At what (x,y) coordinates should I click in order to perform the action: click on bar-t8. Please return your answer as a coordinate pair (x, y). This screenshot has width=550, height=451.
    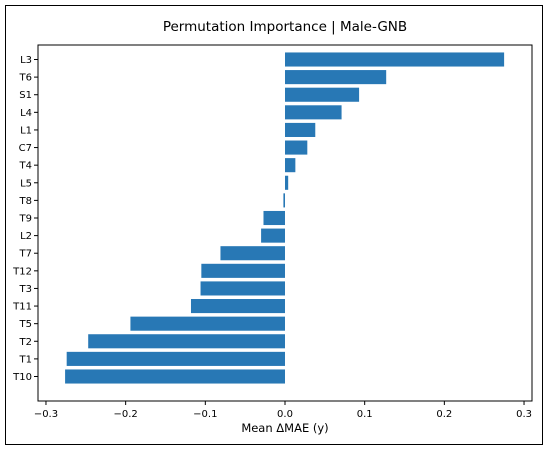
    Looking at the image, I should click on (284, 200).